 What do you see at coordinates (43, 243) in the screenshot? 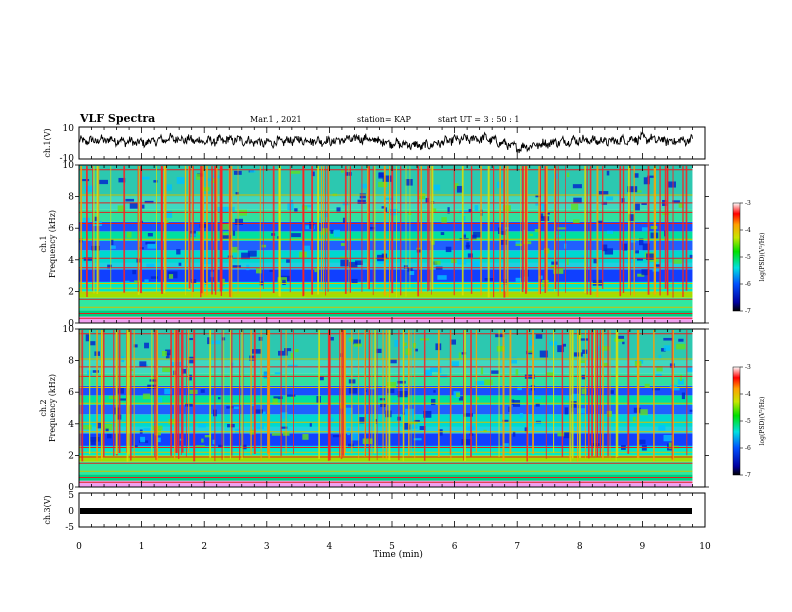
I see `ch1-spectrogram-ylabel-channel: ch.1` at bounding box center [43, 243].